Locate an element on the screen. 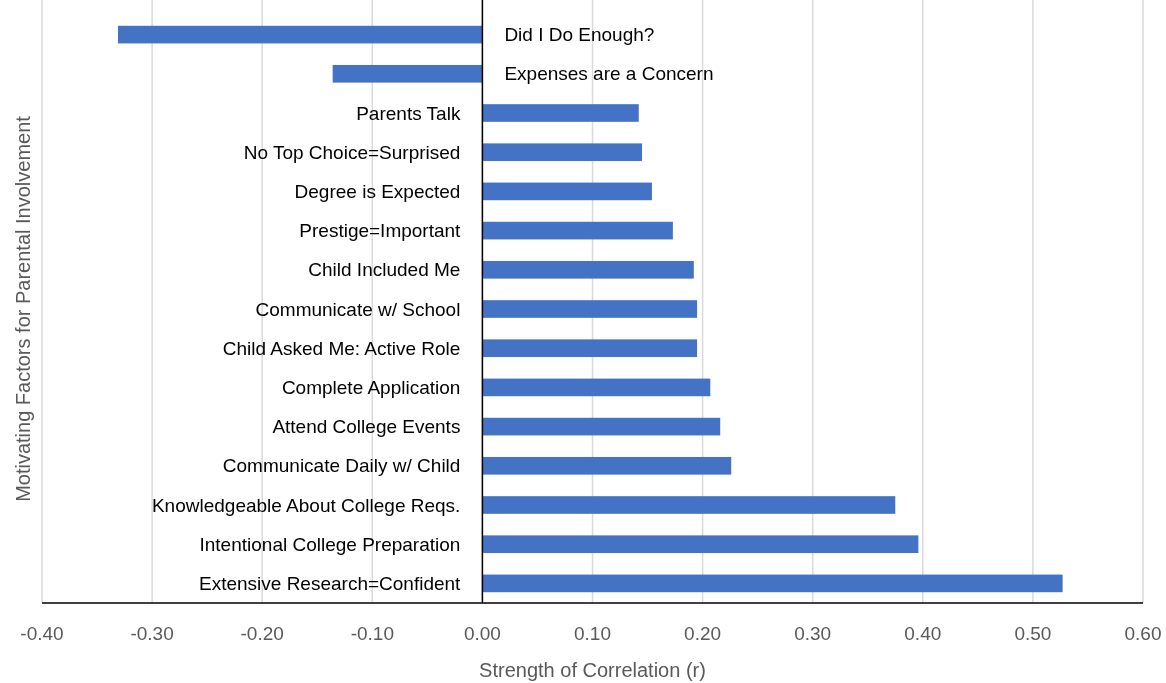  y-tick-label: Extensive Research=Confident is located at coordinates (330, 584).